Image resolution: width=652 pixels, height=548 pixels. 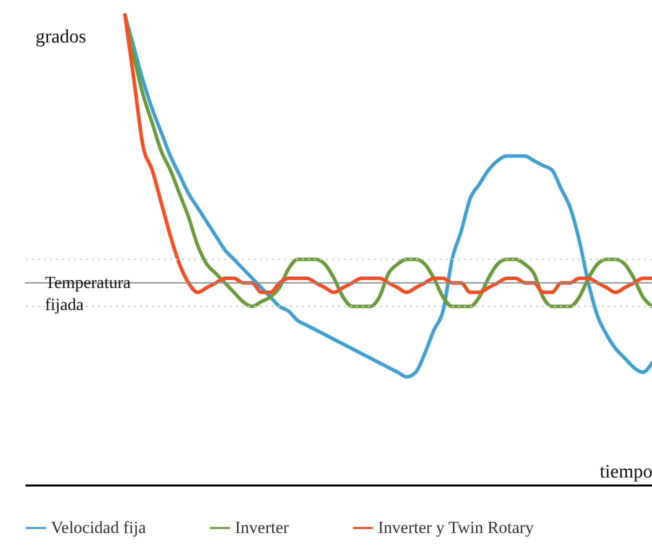 What do you see at coordinates (456, 527) in the screenshot?
I see `legend-label: Inverter y Twin Rotary` at bounding box center [456, 527].